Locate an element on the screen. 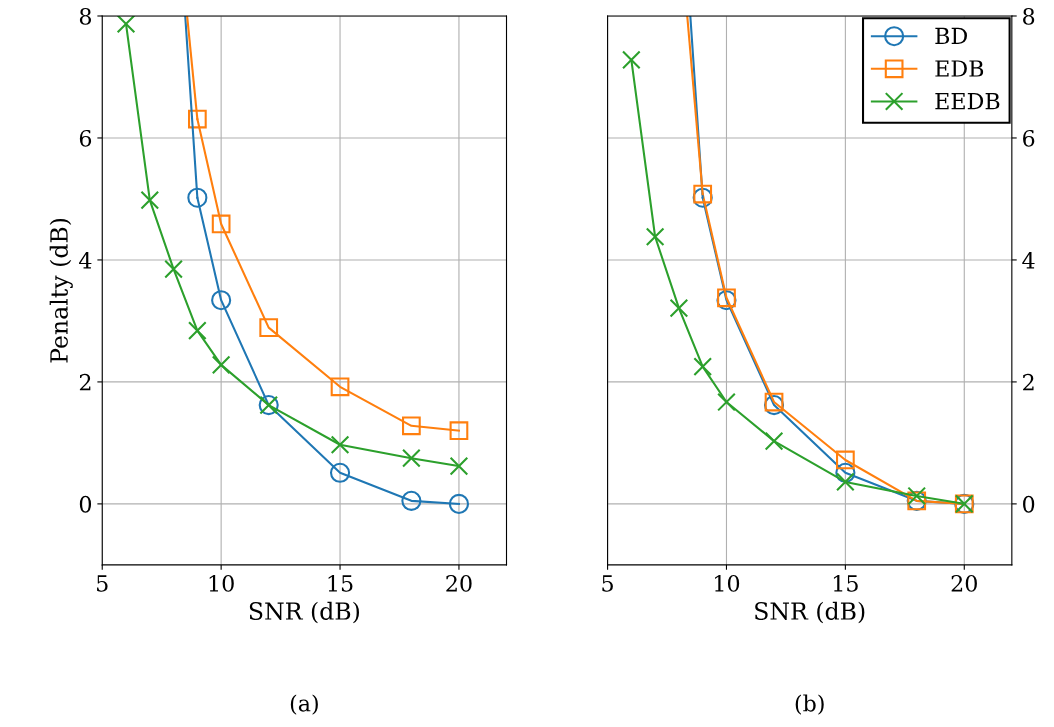 This screenshot has width=1054, height=727. legend-label: EEDB is located at coordinates (967, 101).